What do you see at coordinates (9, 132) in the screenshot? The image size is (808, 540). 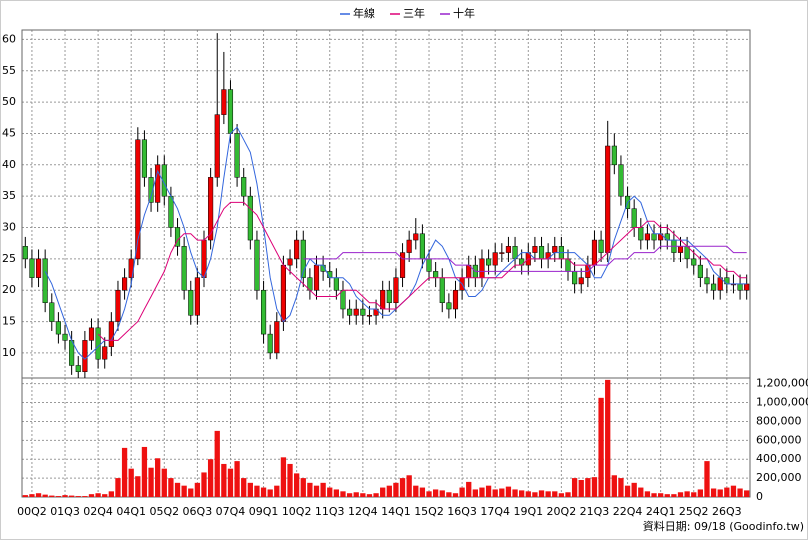 I see `y-tick-label: 45` at bounding box center [9, 132].